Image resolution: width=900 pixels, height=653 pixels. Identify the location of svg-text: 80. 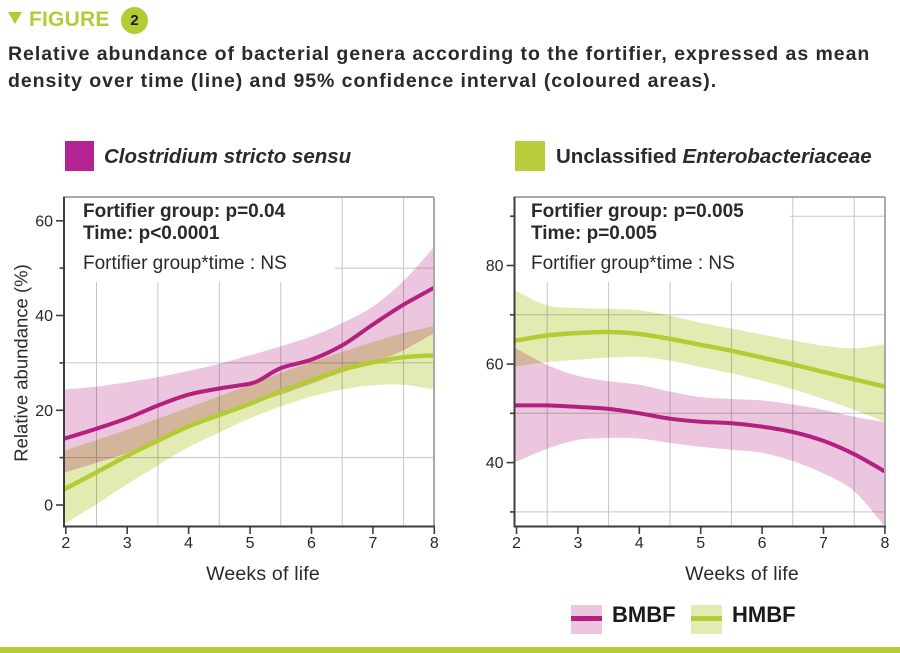
(495, 266).